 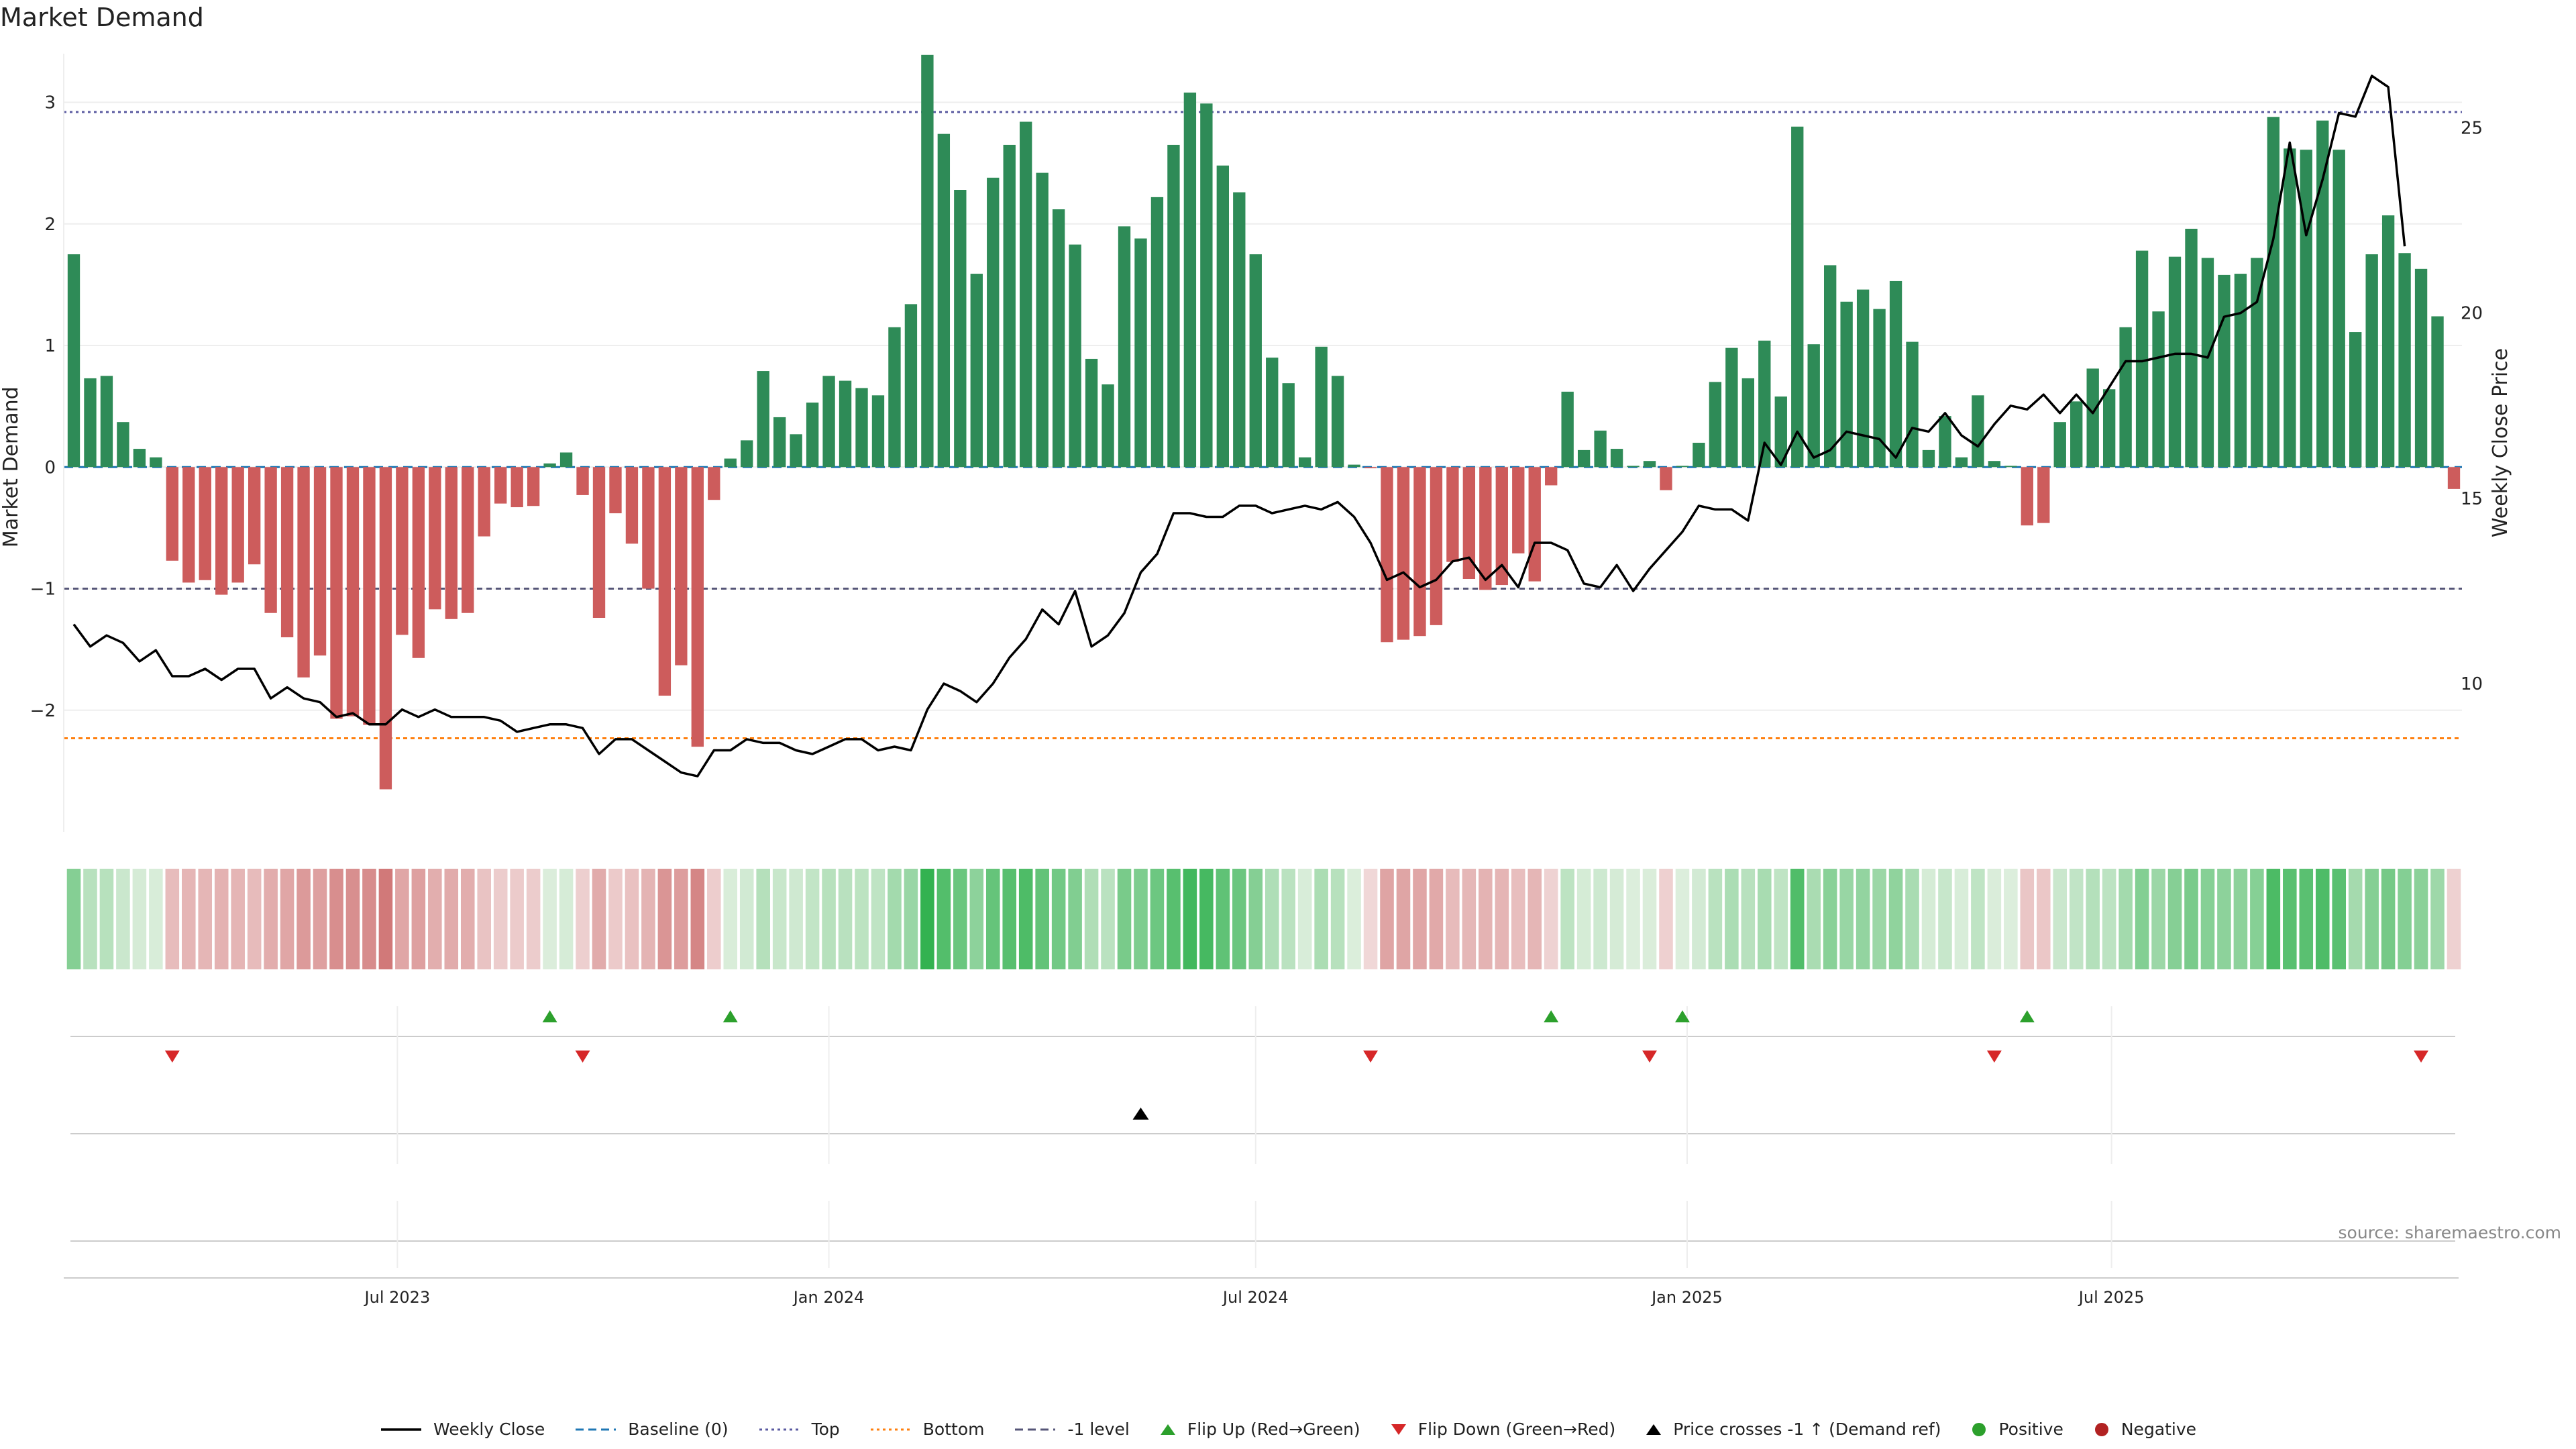 What do you see at coordinates (2016, 1429) in the screenshot?
I see `legend-item: Positive` at bounding box center [2016, 1429].